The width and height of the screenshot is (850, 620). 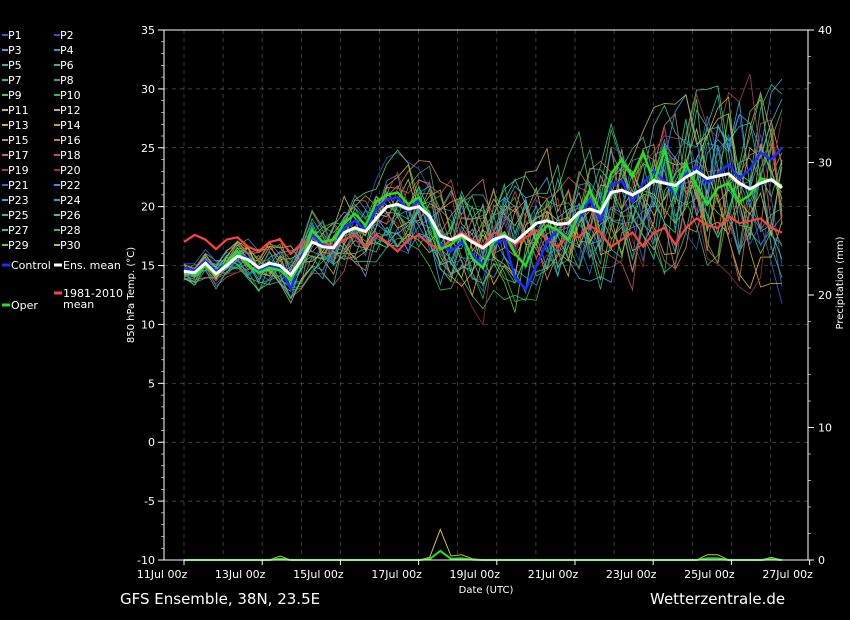 What do you see at coordinates (70, 215) in the screenshot?
I see `legend-label: P26` at bounding box center [70, 215].